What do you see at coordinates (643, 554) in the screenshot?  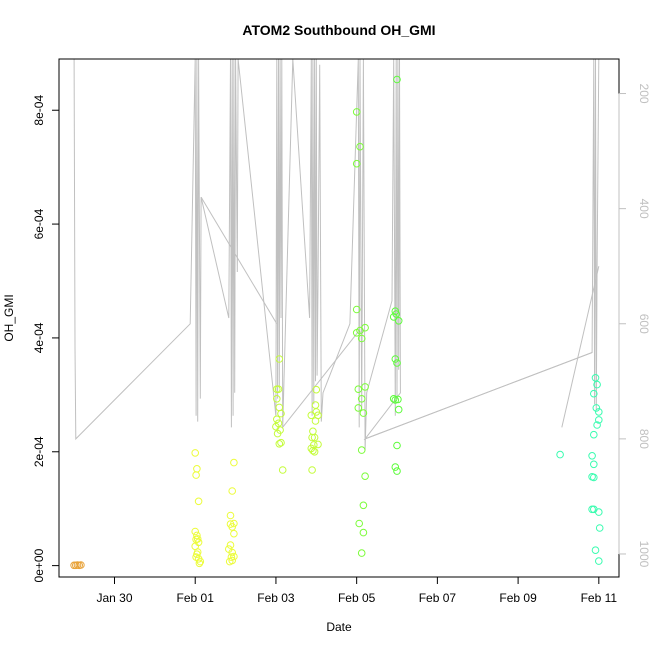 I see `right-tick-label: 1000` at bounding box center [643, 554].